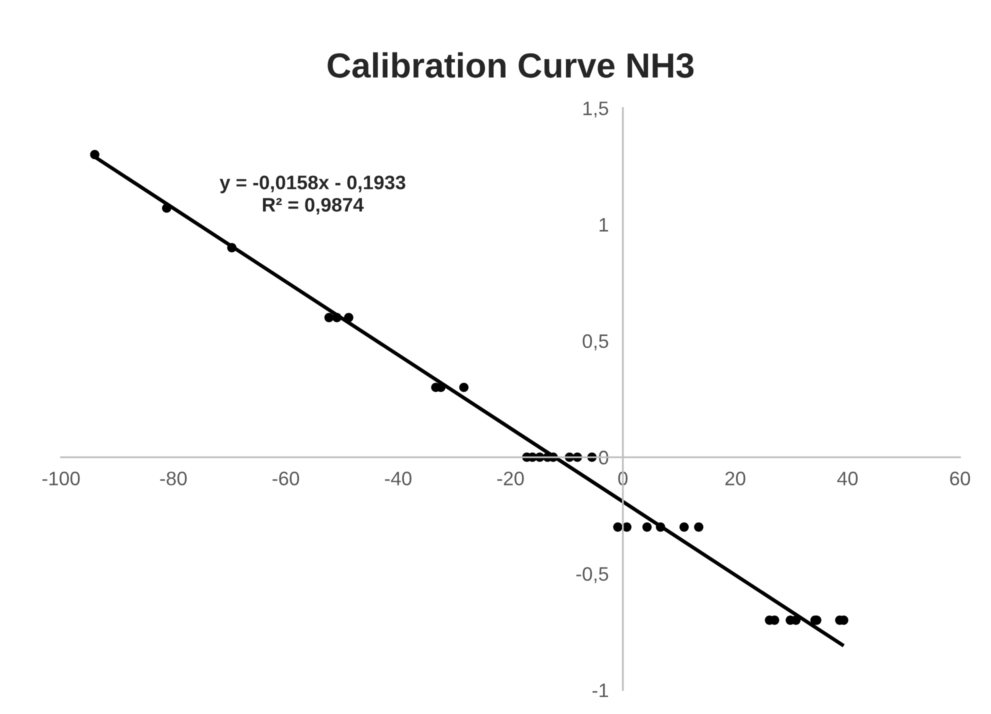  I want to click on x-tick-label: 60, so click(960, 479).